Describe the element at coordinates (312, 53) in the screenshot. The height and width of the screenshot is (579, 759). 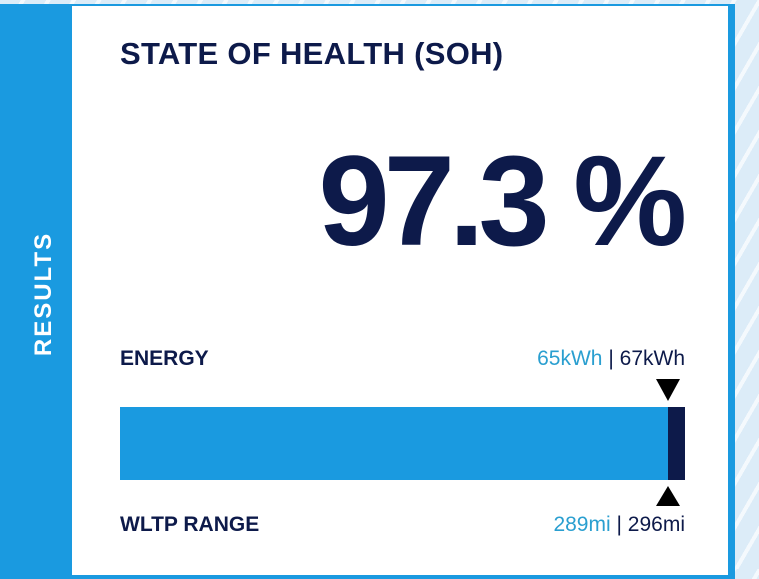
I see `card-title: STATE OF HEALTH (SOH)` at that location.